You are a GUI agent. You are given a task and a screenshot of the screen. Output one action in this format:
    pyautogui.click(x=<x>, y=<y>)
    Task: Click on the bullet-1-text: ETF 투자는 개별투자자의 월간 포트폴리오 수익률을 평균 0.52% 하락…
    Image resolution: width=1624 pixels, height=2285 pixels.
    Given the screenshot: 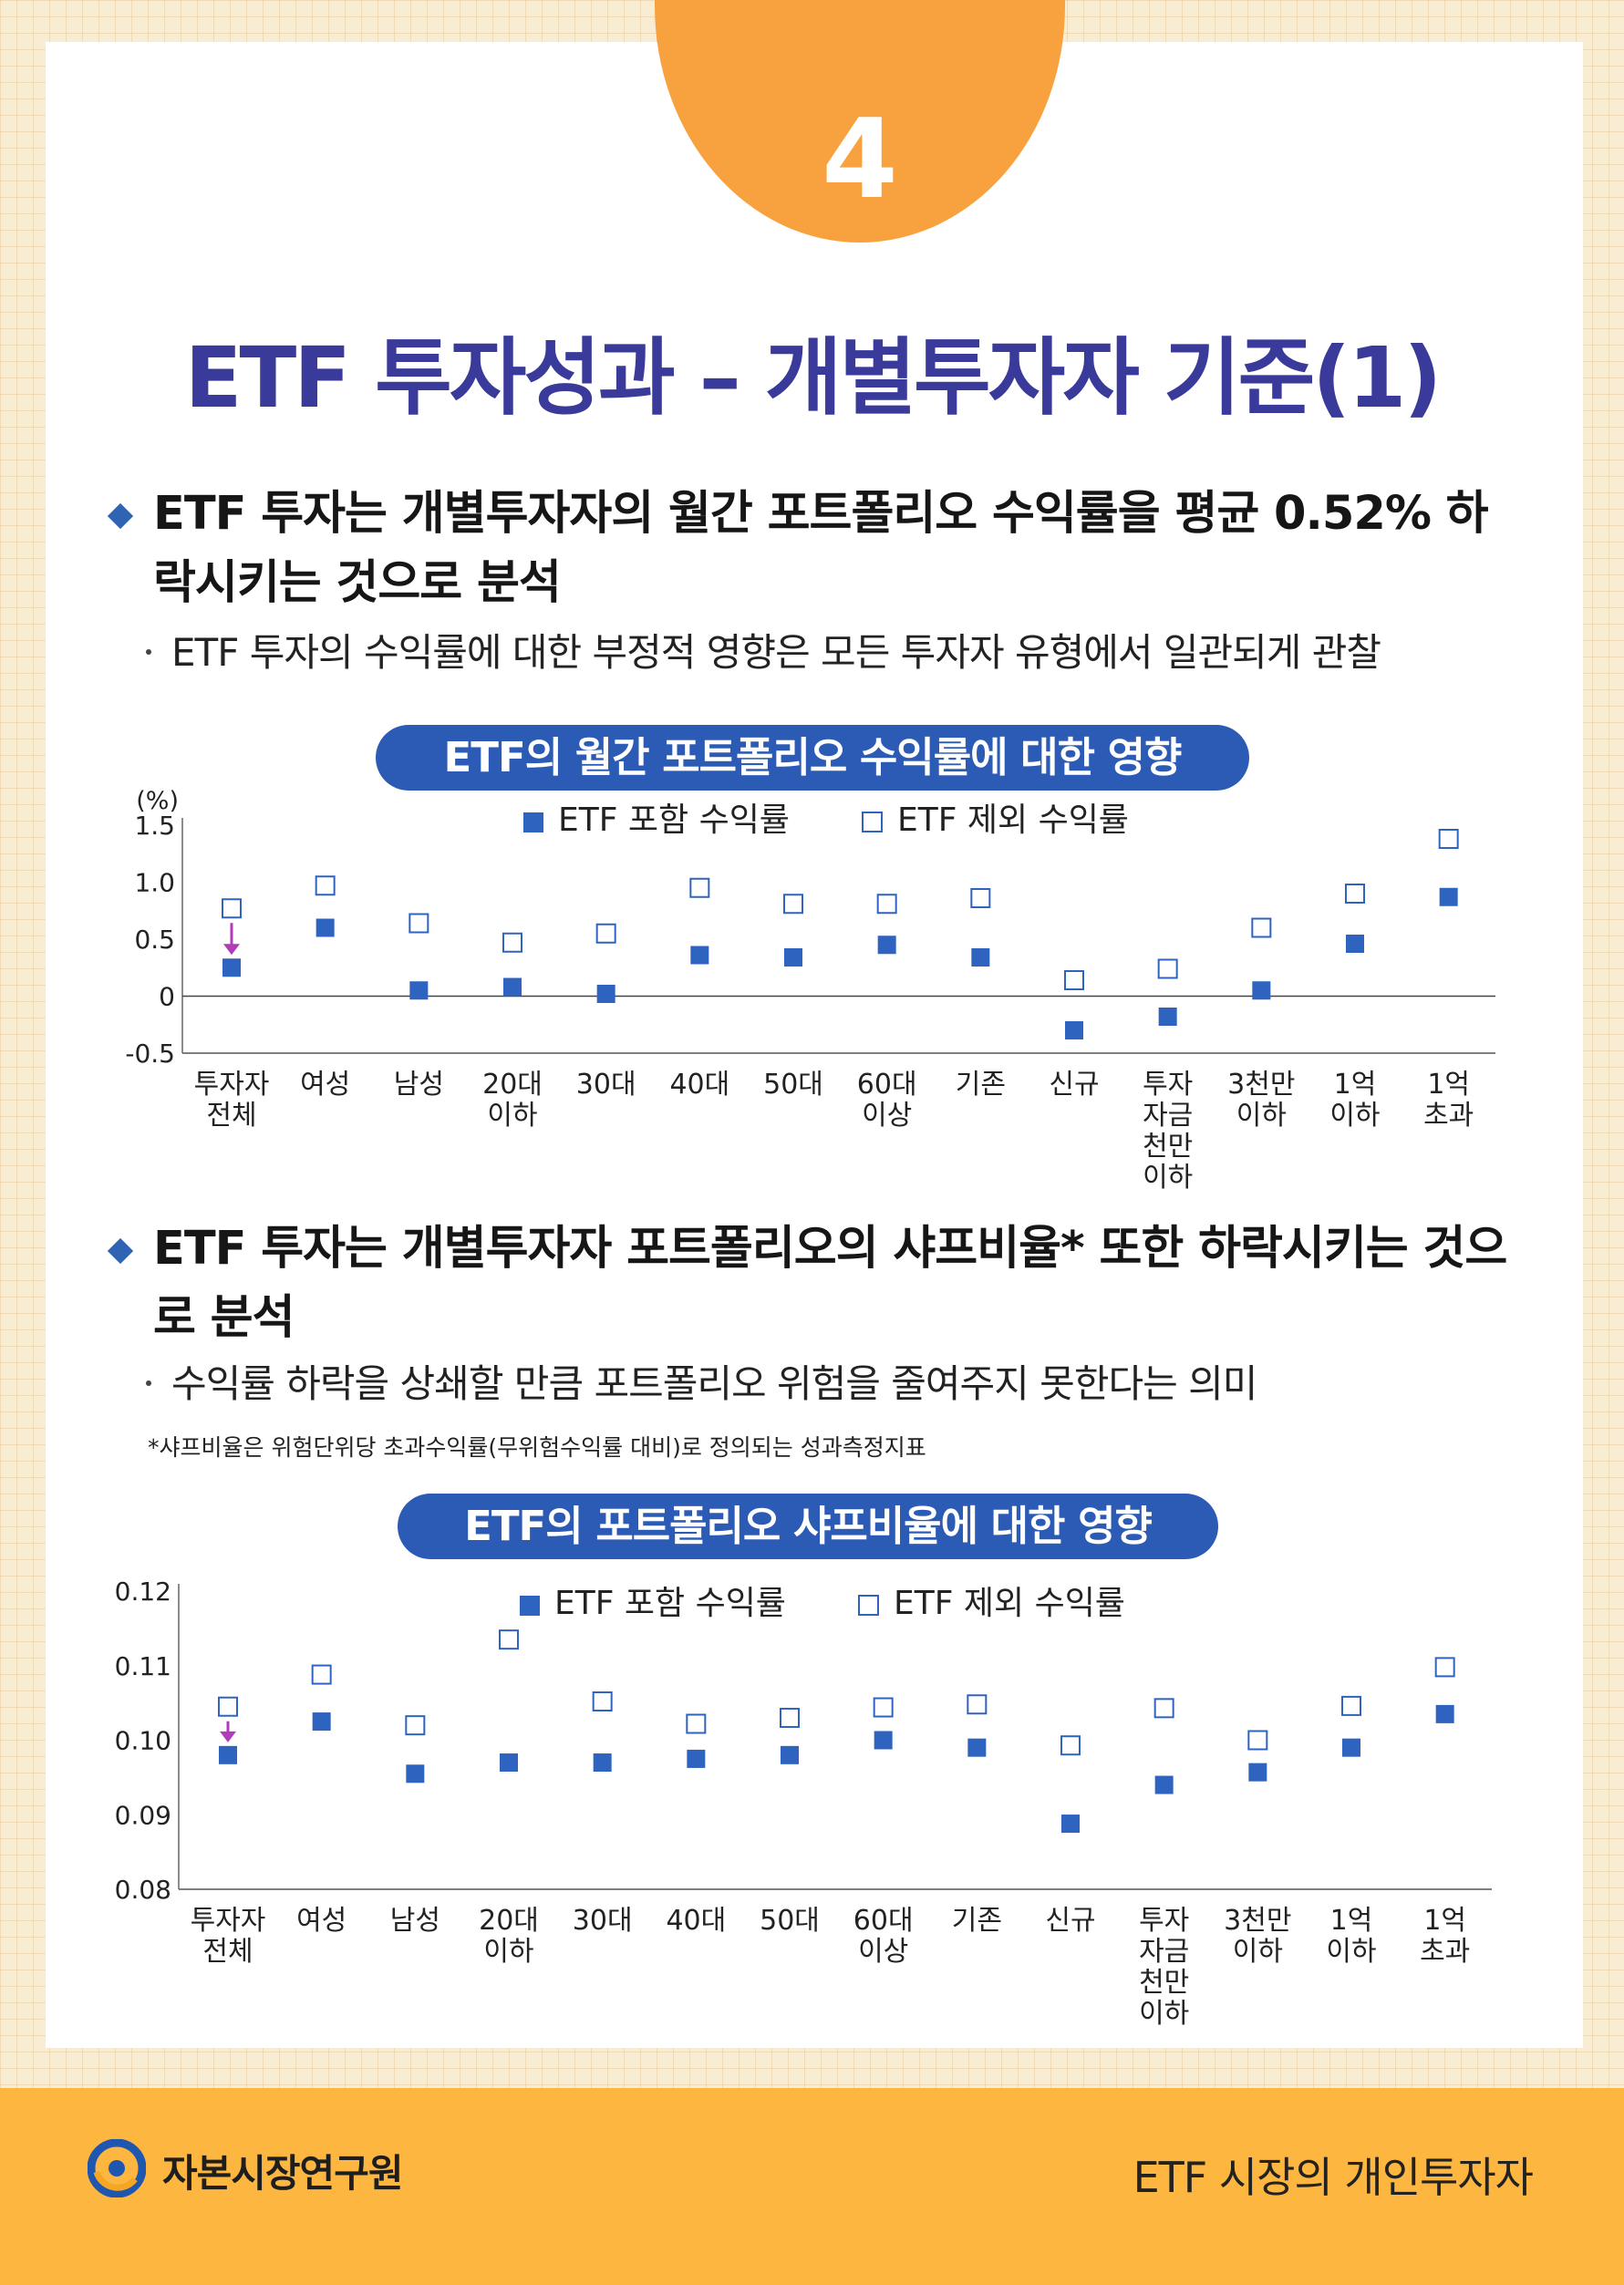 What is the action you would take?
    pyautogui.click(x=821, y=548)
    